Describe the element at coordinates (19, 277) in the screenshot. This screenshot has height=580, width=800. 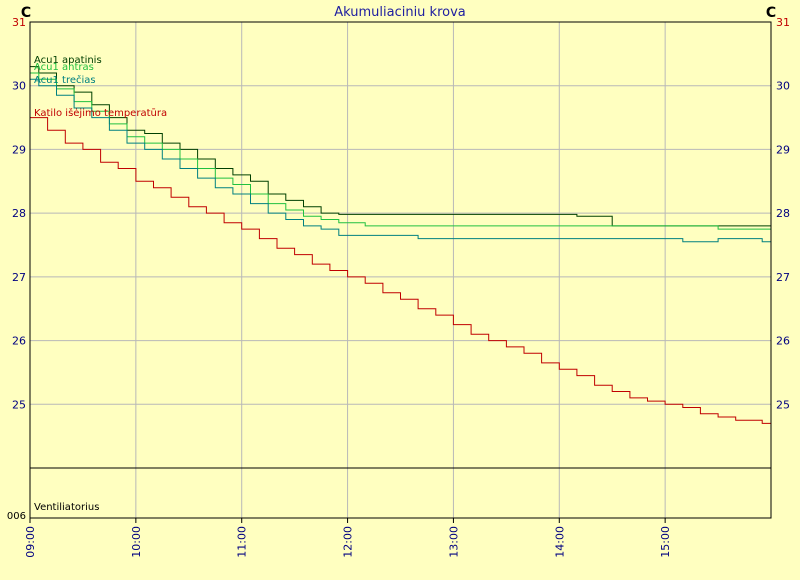
I see `y-tick-label-left: 27` at that location.